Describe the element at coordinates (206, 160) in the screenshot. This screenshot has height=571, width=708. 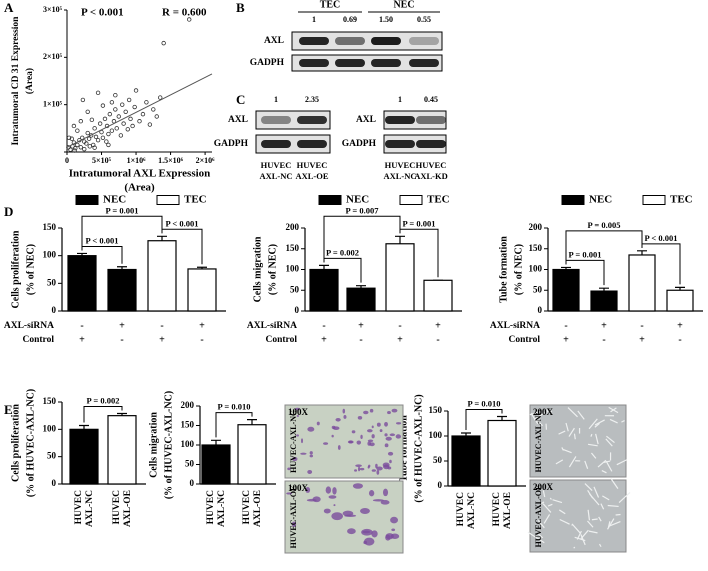
I see `x-tick-label: 2×10⁶` at that location.